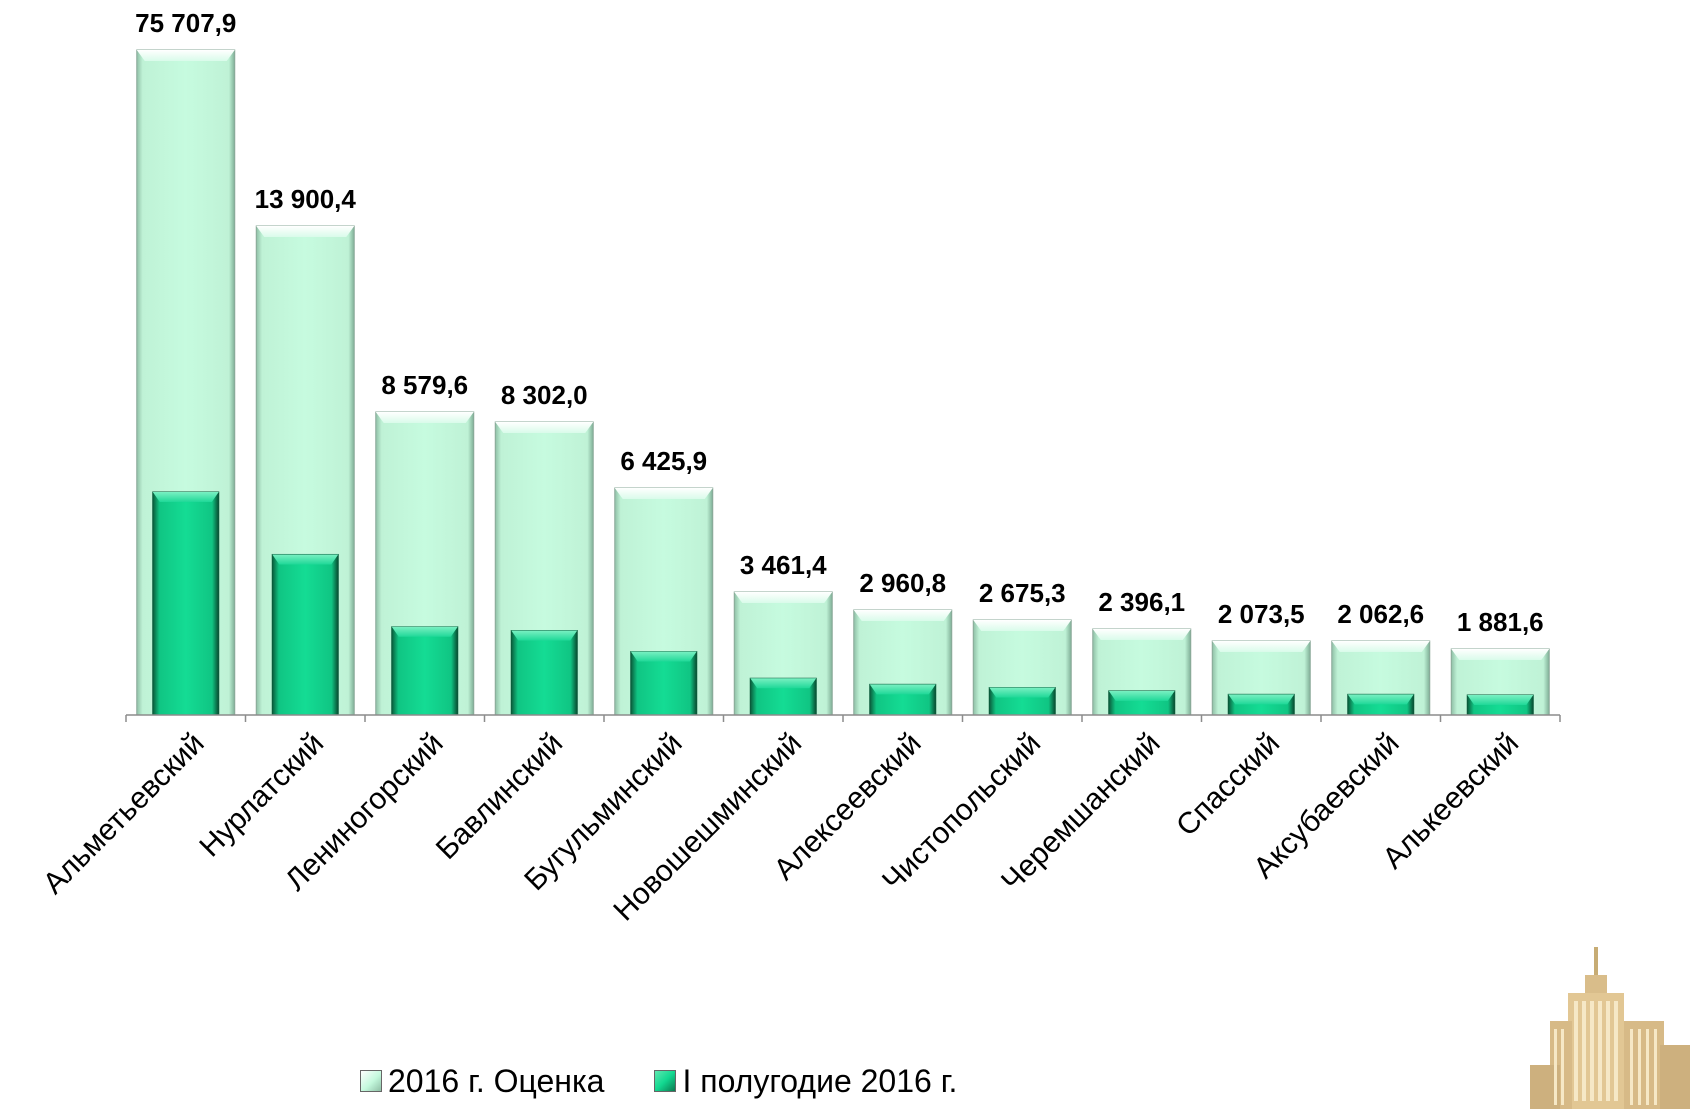  I want to click on category-label: Альметьевский, so click(124, 814).